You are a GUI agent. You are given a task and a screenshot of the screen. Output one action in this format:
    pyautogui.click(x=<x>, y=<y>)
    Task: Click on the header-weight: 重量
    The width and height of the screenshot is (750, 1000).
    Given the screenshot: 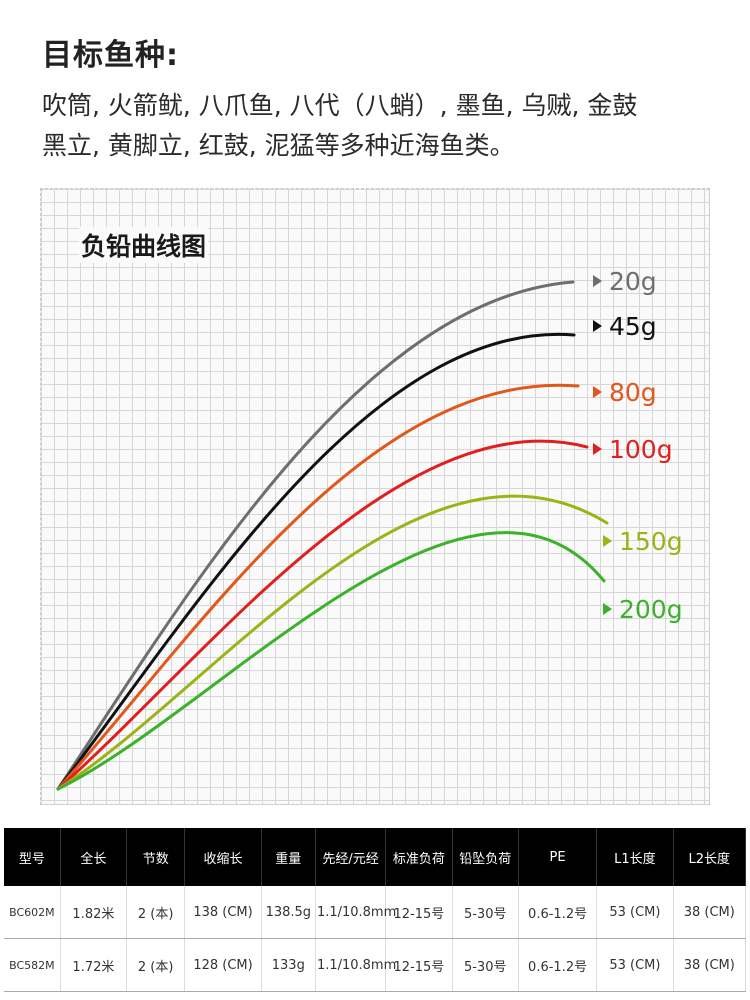 What is the action you would take?
    pyautogui.click(x=288, y=857)
    